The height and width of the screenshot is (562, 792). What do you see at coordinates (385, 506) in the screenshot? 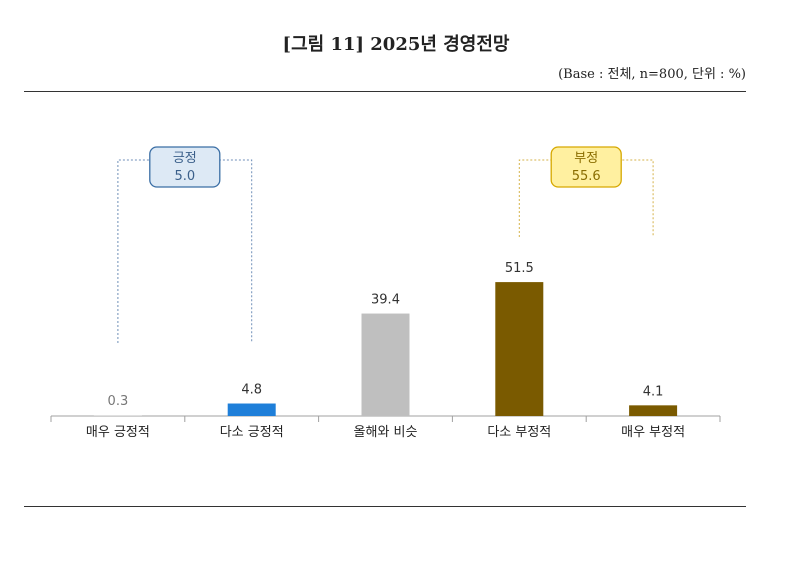
I see `bottom-divider` at bounding box center [385, 506].